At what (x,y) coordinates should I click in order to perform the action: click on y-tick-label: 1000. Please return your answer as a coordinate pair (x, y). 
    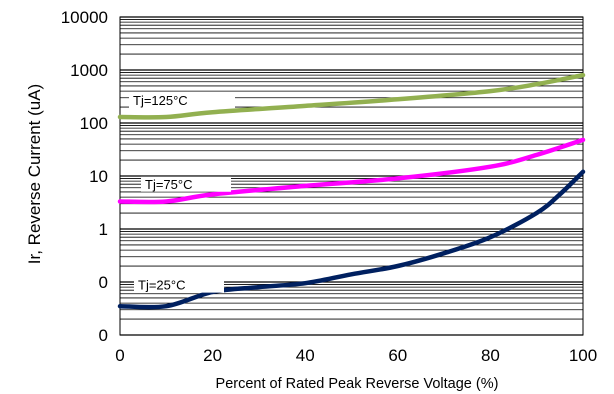
    Looking at the image, I should click on (89, 70).